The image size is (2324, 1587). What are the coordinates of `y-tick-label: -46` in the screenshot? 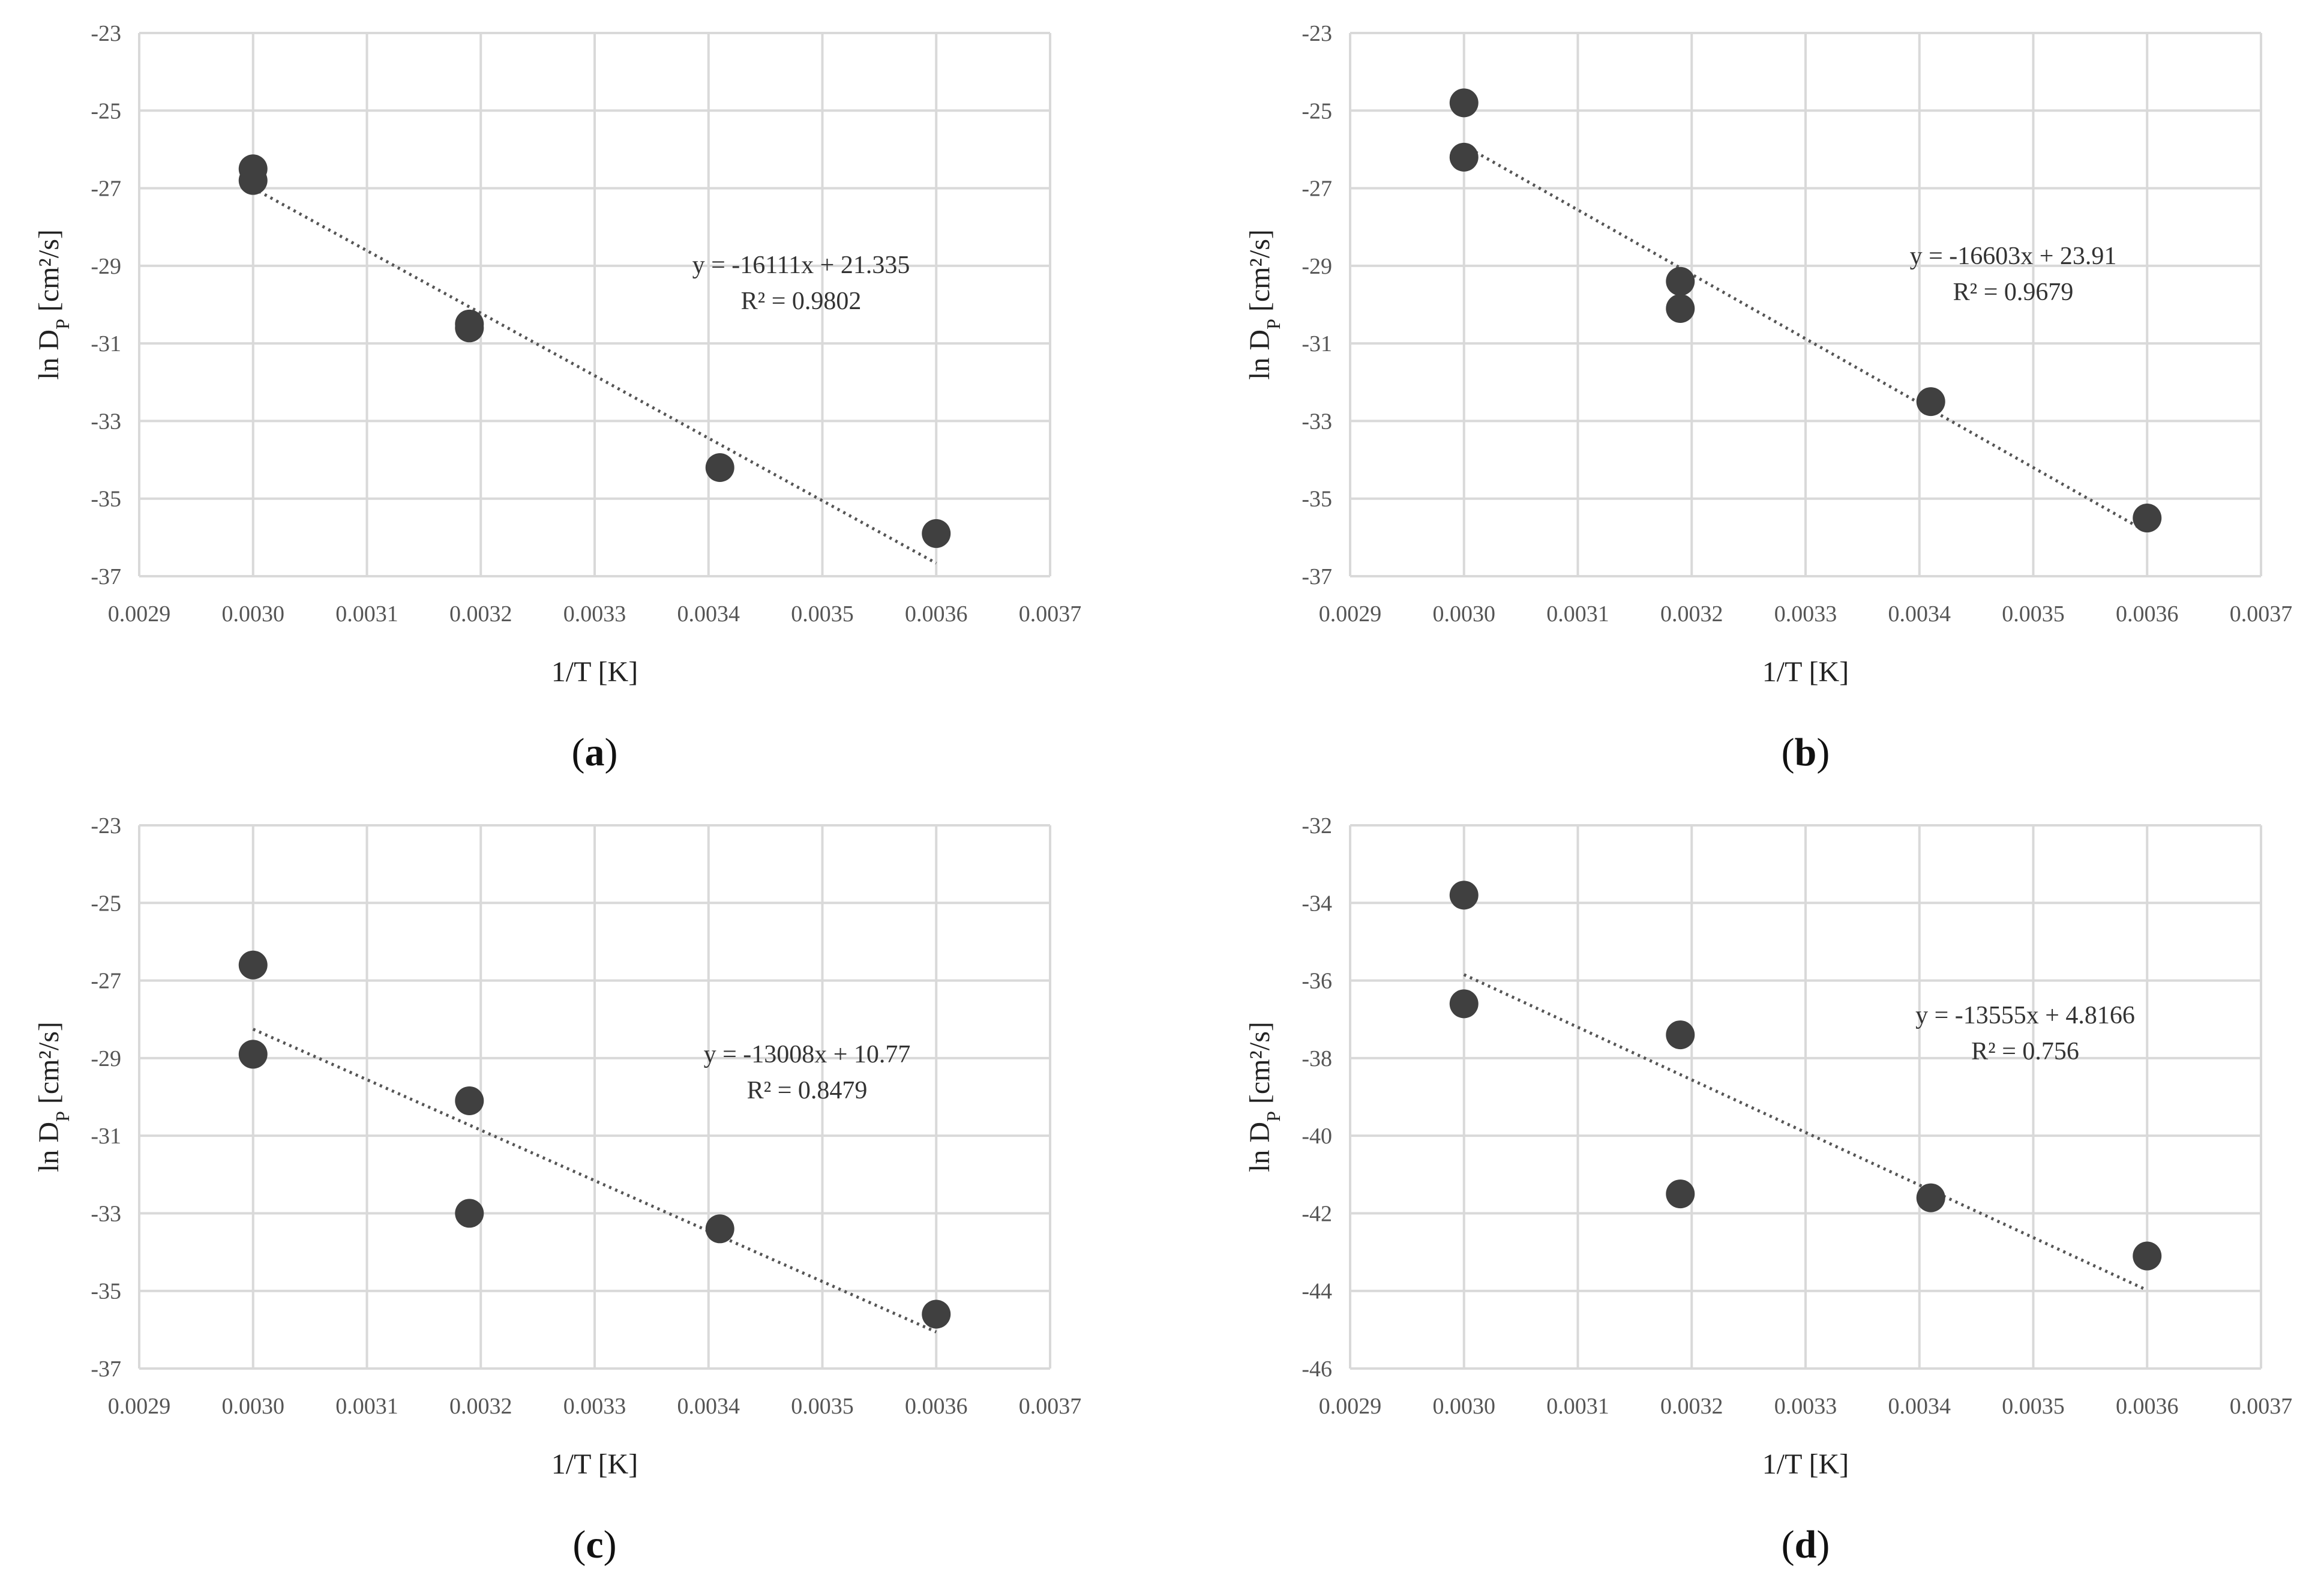 It's located at (1317, 1369).